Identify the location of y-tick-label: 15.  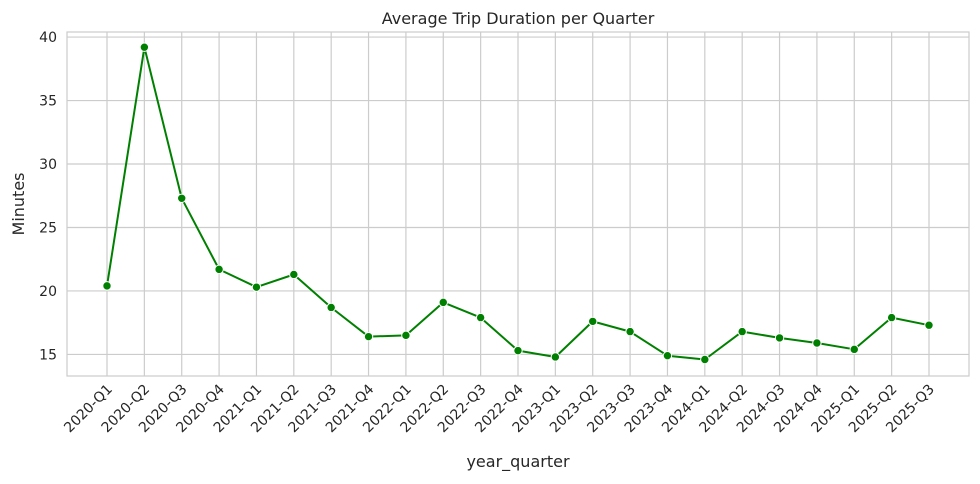
(48, 355).